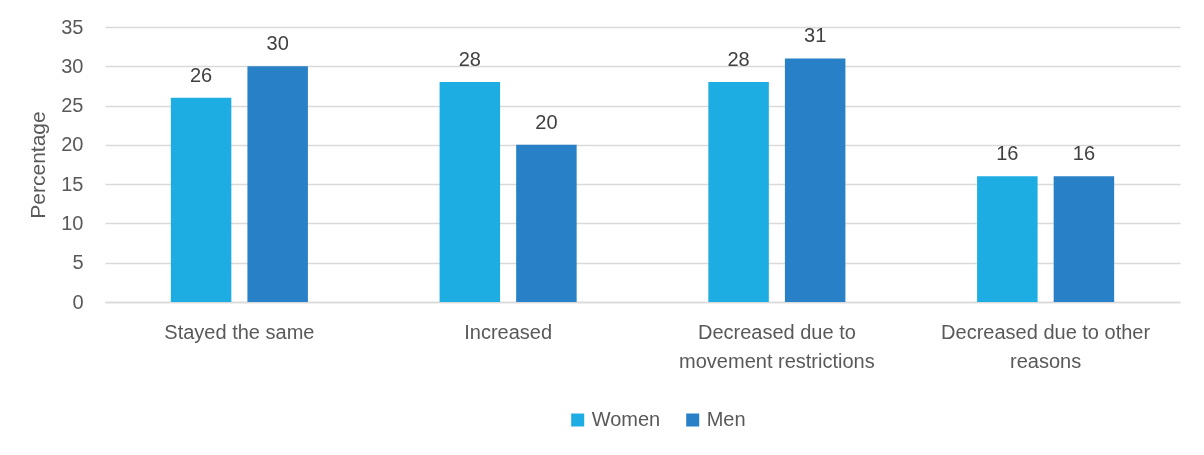  I want to click on data-label: 31, so click(815, 35).